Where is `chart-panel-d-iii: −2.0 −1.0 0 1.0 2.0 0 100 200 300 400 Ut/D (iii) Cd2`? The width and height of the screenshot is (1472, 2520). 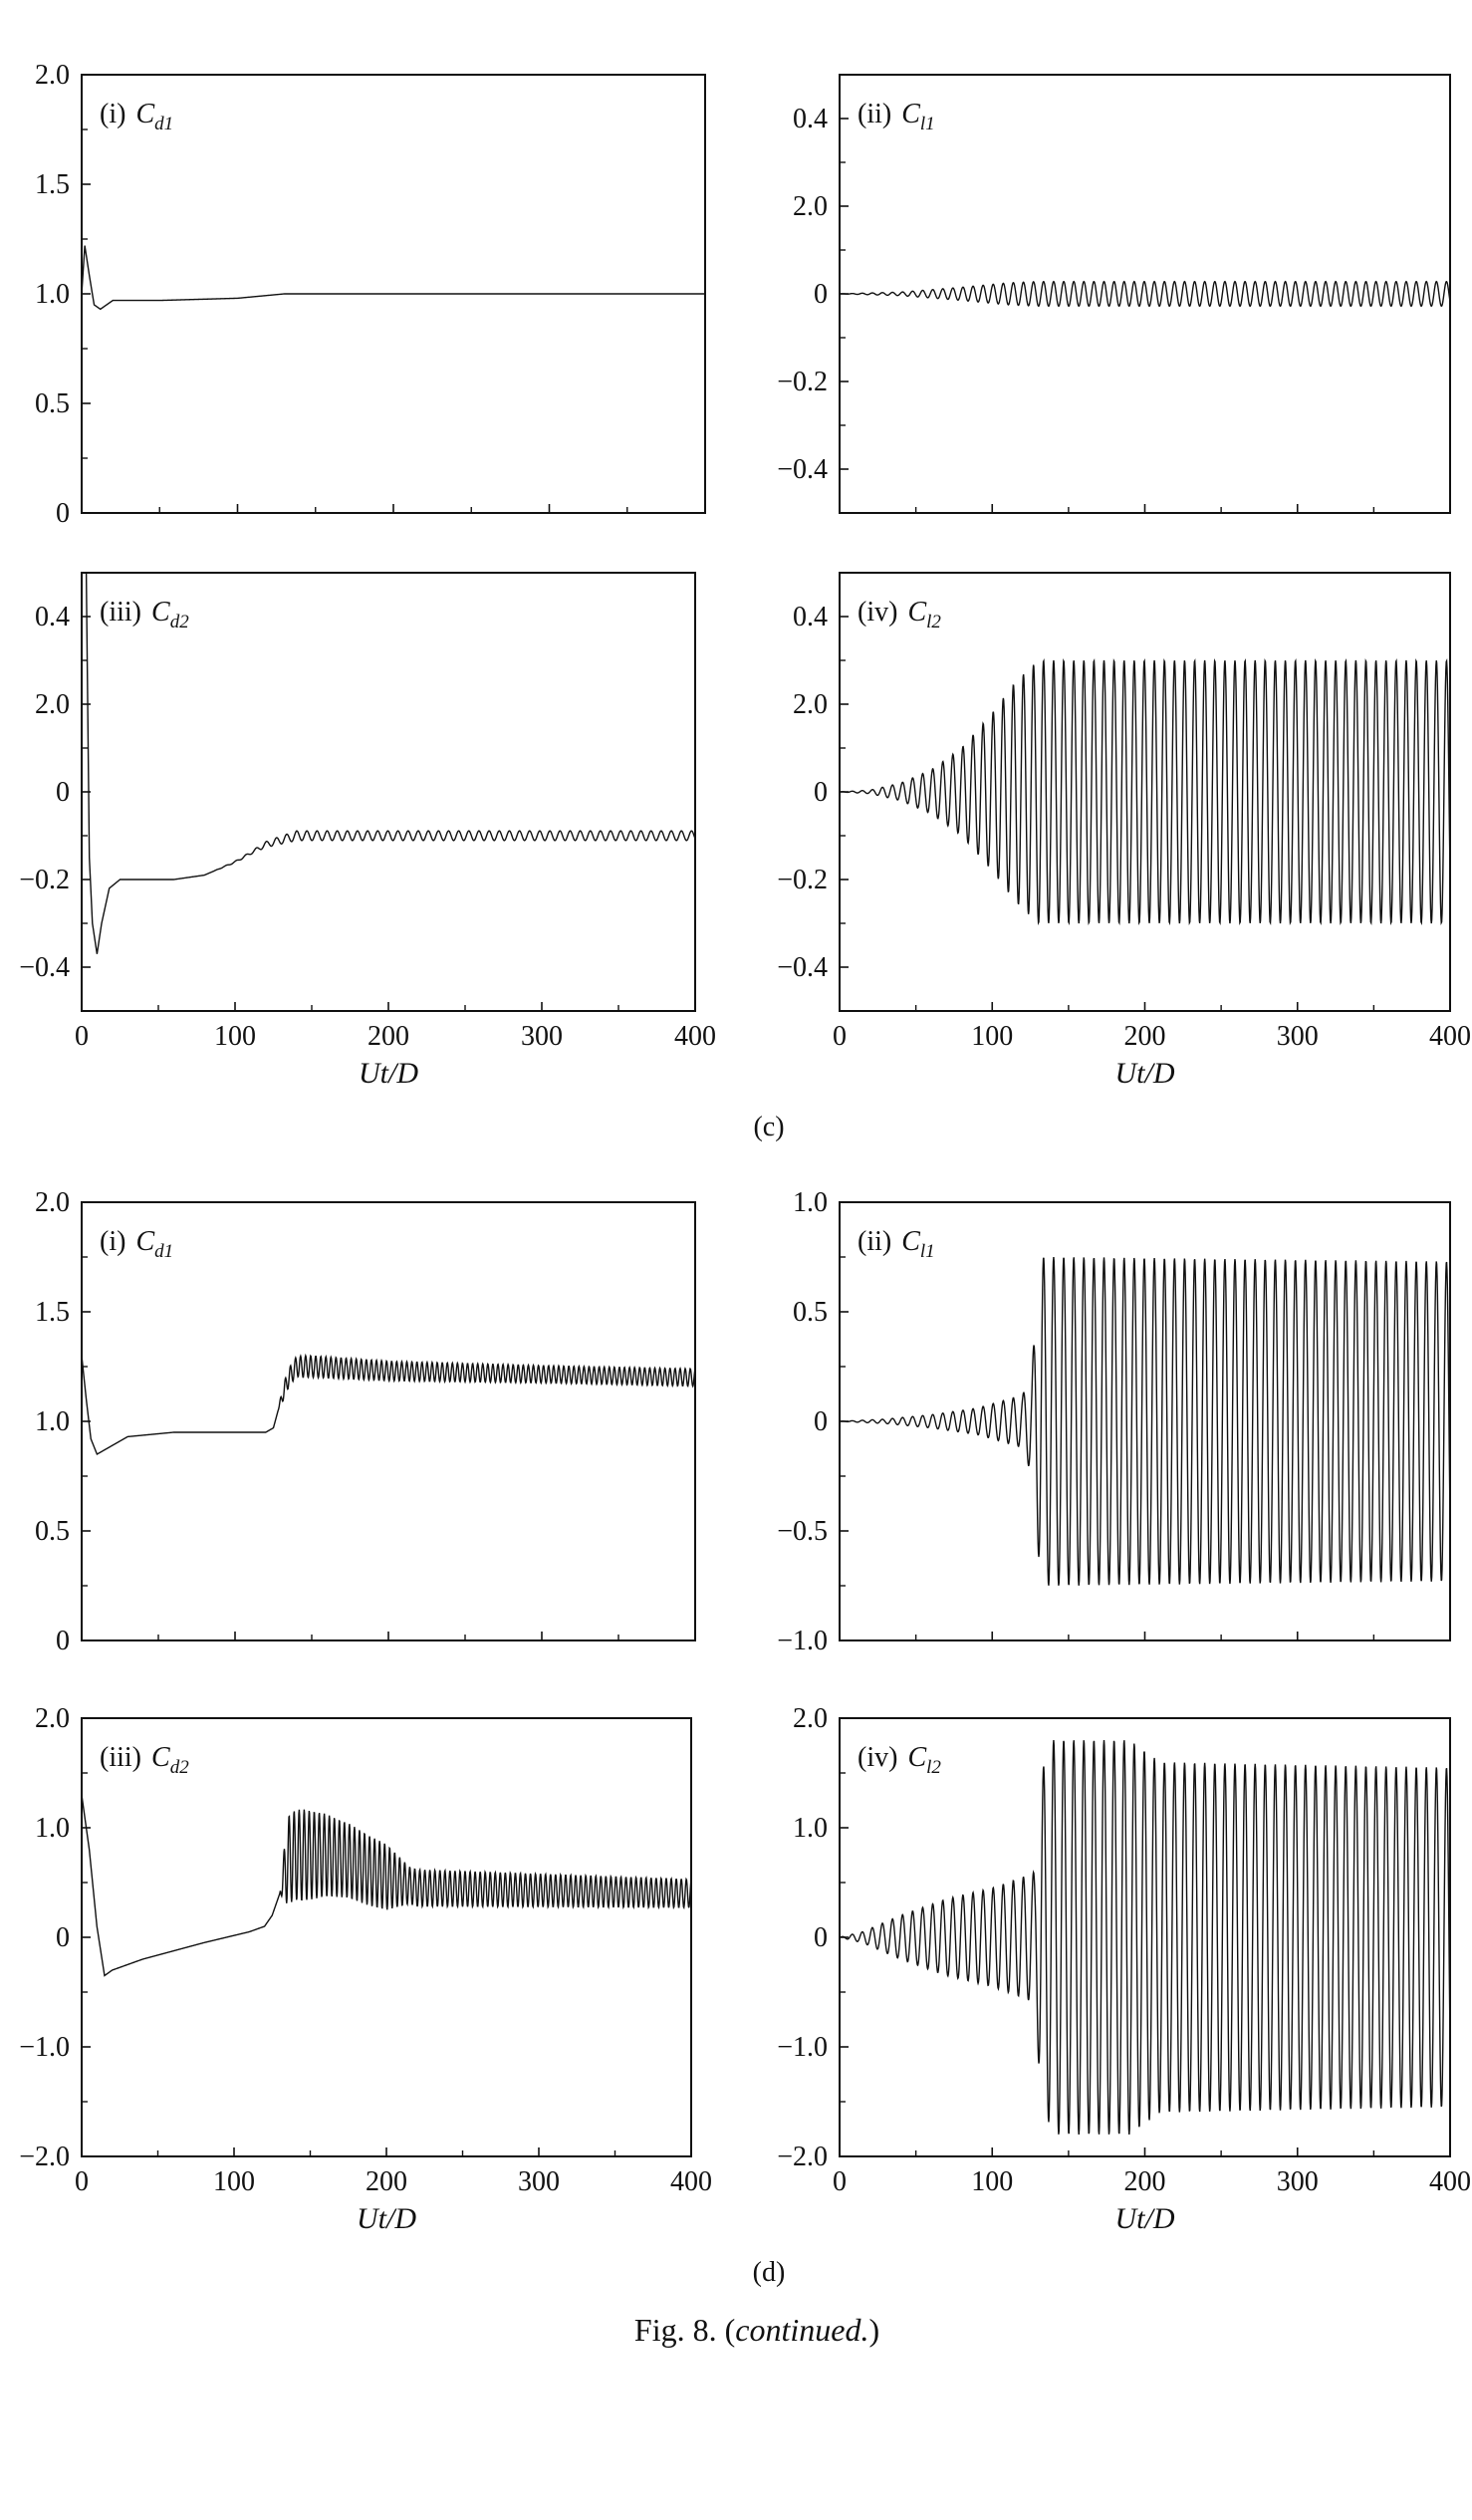
chart-panel-d-iii: −2.0 −1.0 0 1.0 2.0 0 100 200 300 400 Ut/D (iii) Cd2 is located at coordinates (365, 1969).